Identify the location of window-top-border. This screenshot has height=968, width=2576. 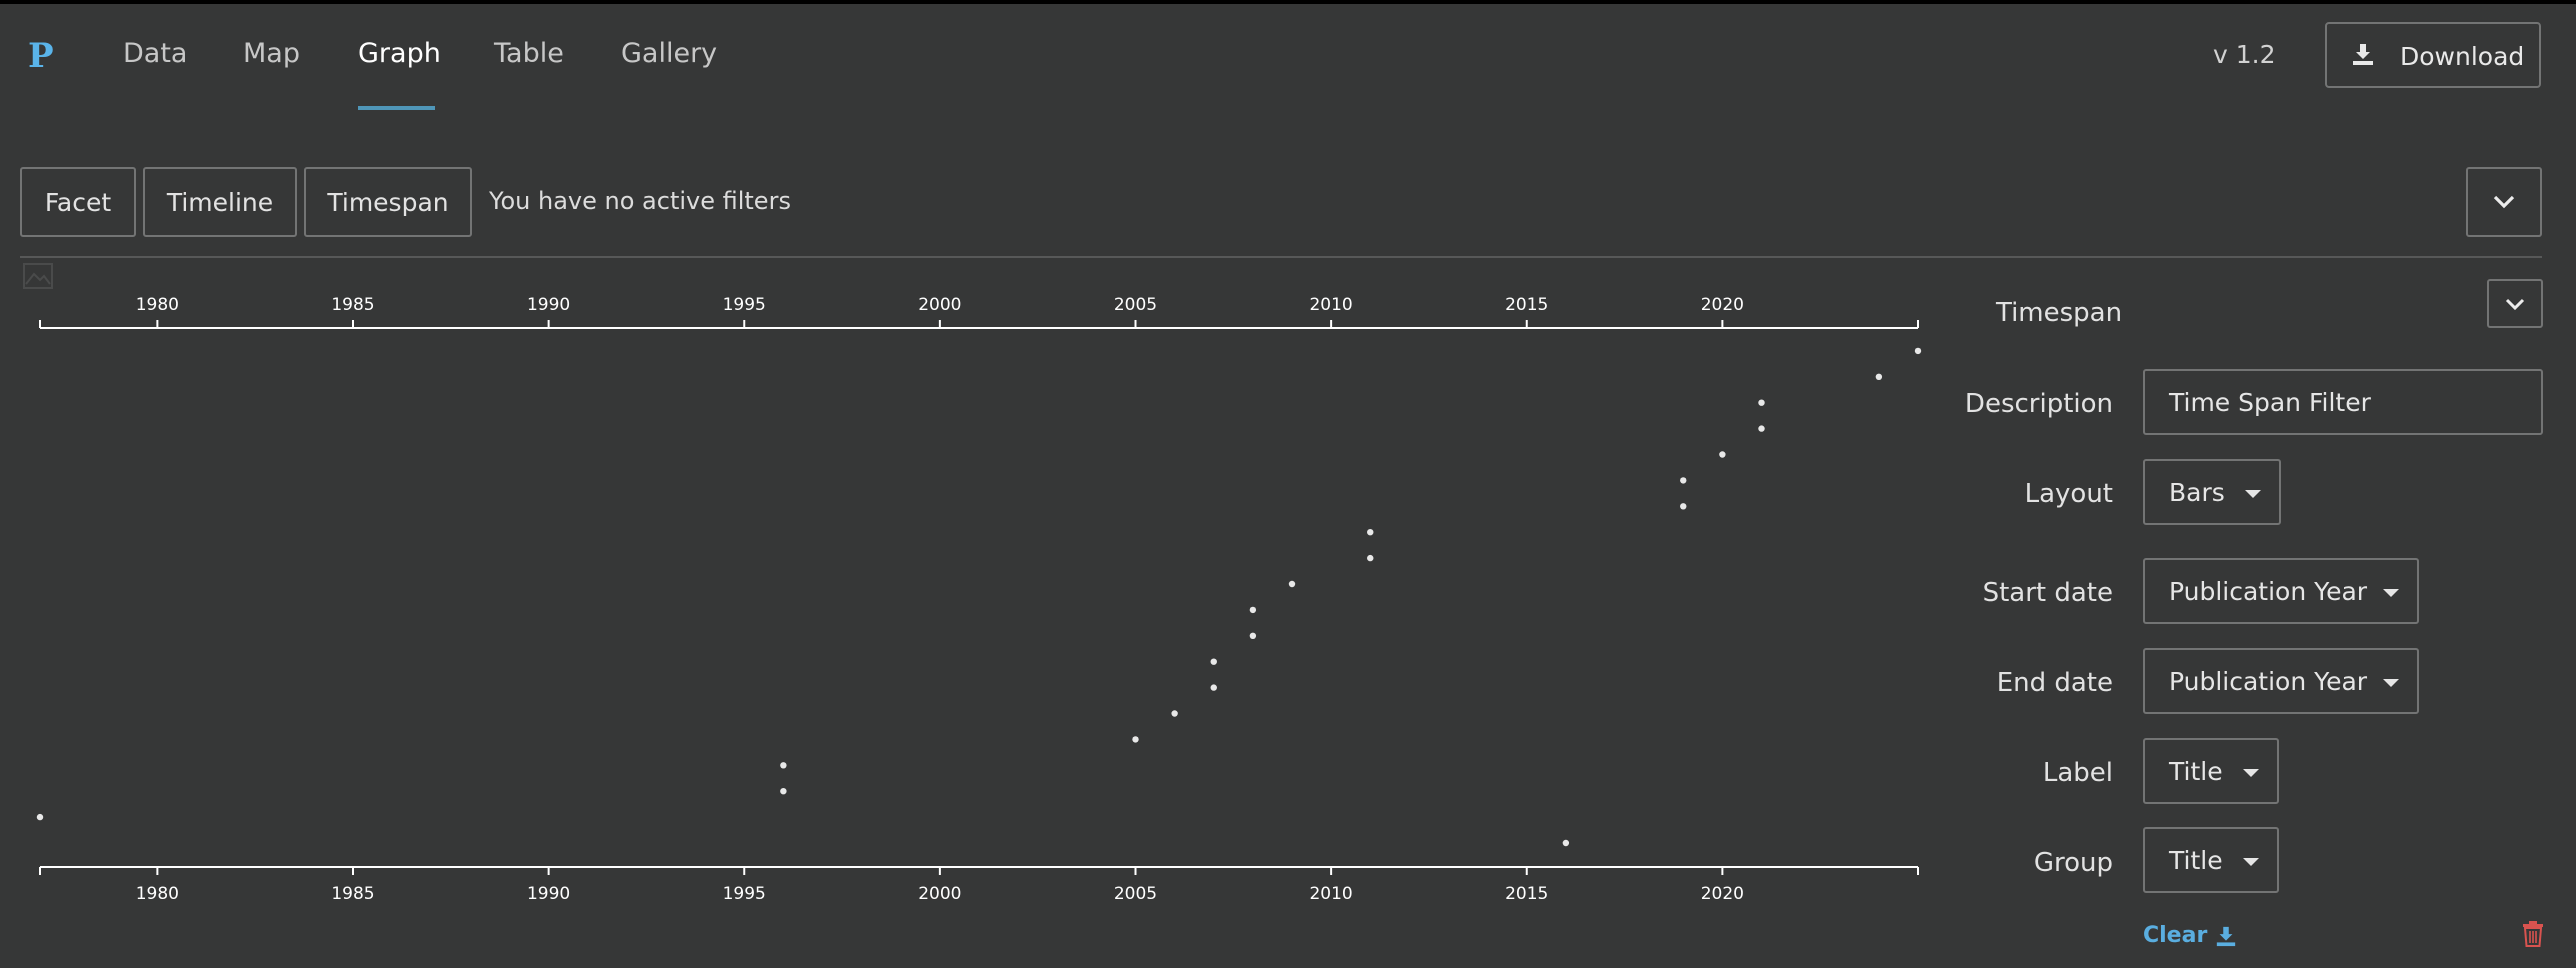
(1288, 2).